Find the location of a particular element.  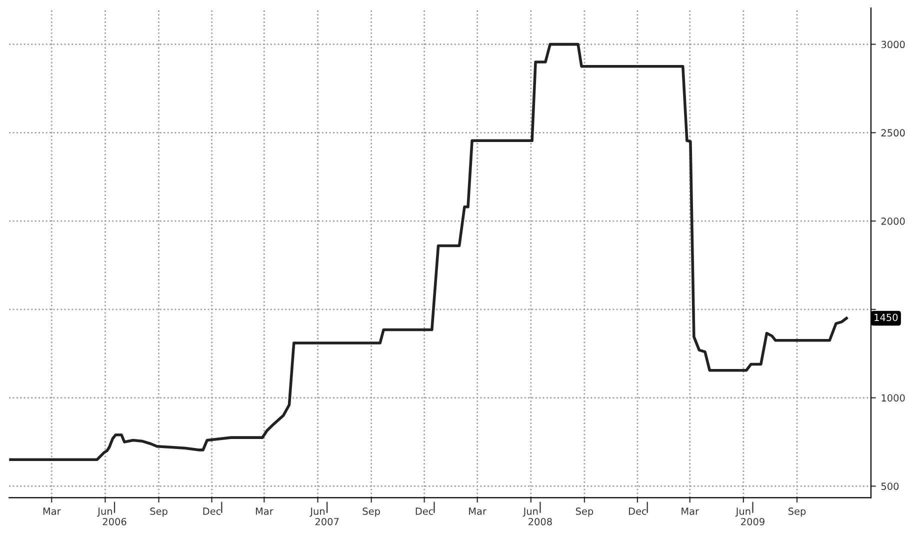

x2-tick-label: 2006 is located at coordinates (114, 522).